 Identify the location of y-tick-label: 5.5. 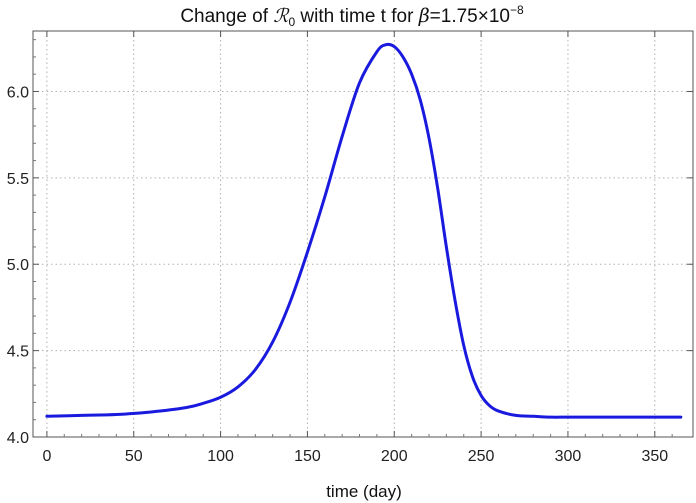
(18, 179).